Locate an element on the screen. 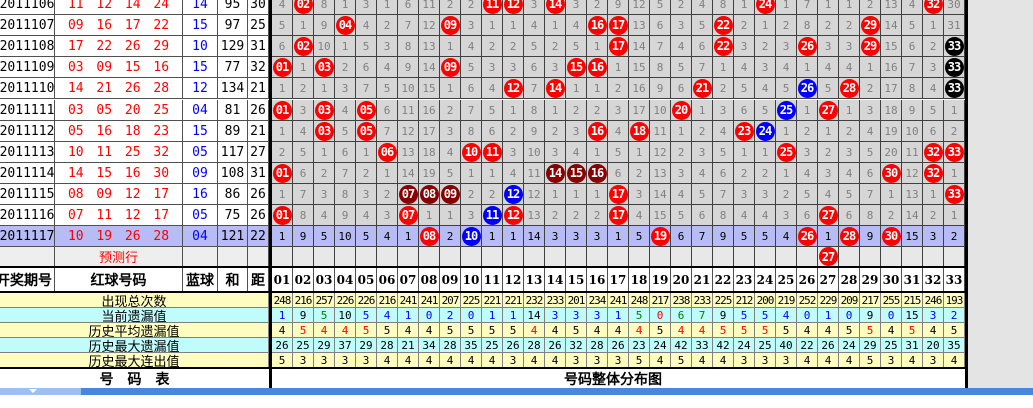 Image resolution: width=1033 pixels, height=408 pixels. stat-value: 33 is located at coordinates (702, 345).